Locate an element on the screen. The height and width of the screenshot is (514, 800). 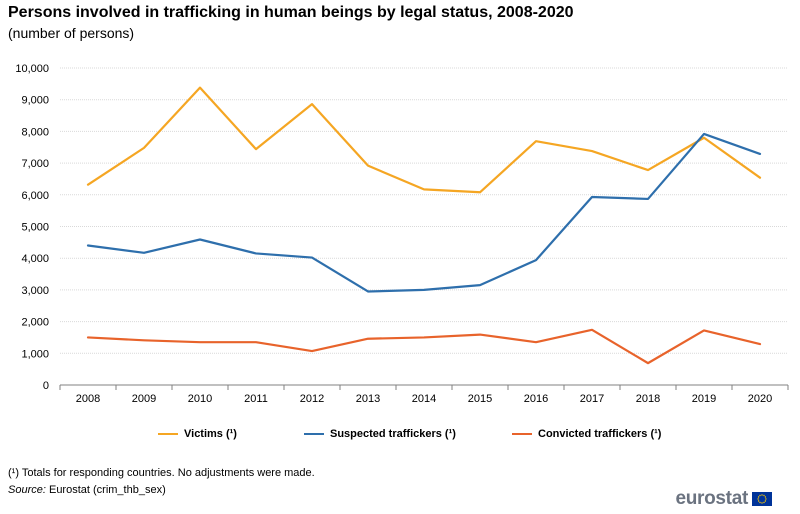
x-tick-label: 2008 is located at coordinates (88, 399).